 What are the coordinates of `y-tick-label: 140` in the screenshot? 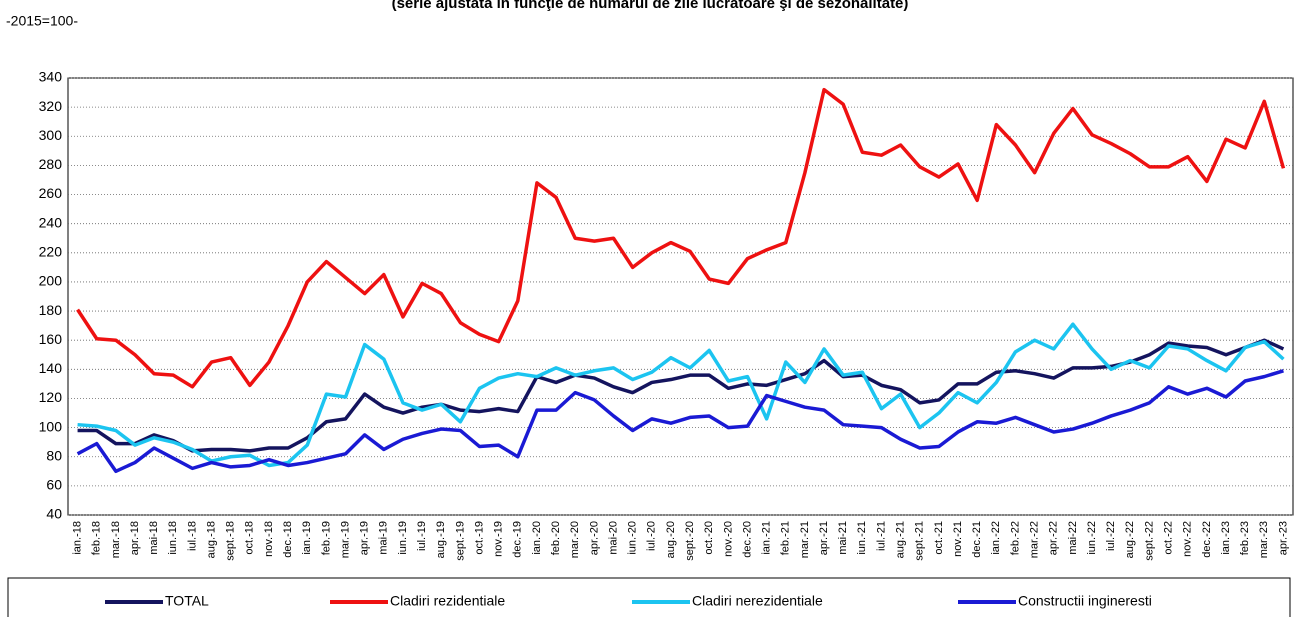 It's located at (51, 368).